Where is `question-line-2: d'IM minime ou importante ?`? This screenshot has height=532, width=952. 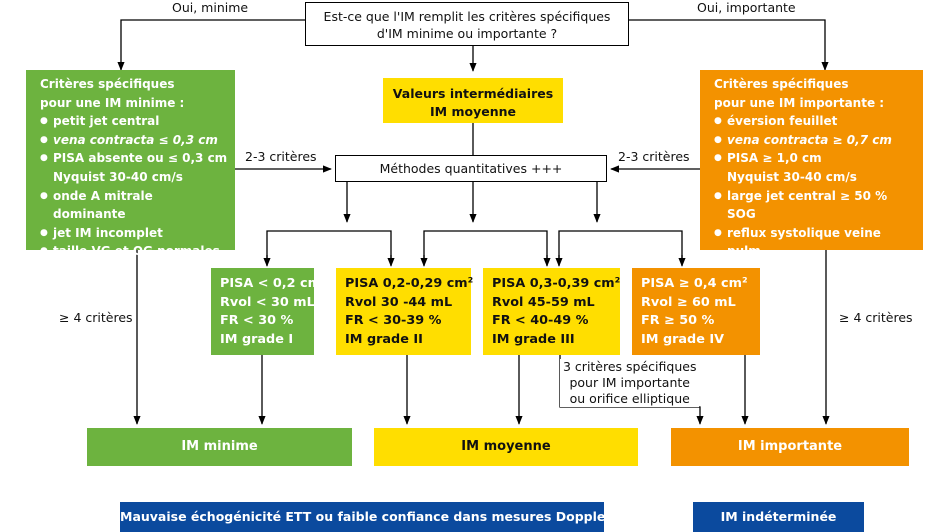
question-line-2: d'IM minime ou importante ? is located at coordinates (467, 33).